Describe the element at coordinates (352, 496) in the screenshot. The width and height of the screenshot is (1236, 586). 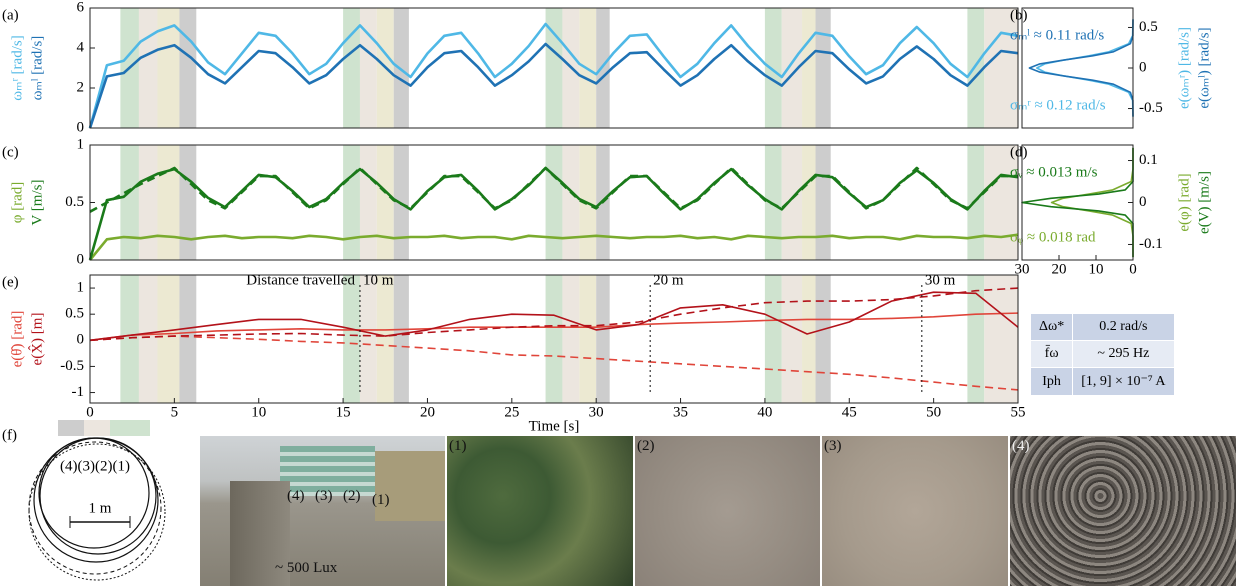
I see `scene-label: (2)` at that location.